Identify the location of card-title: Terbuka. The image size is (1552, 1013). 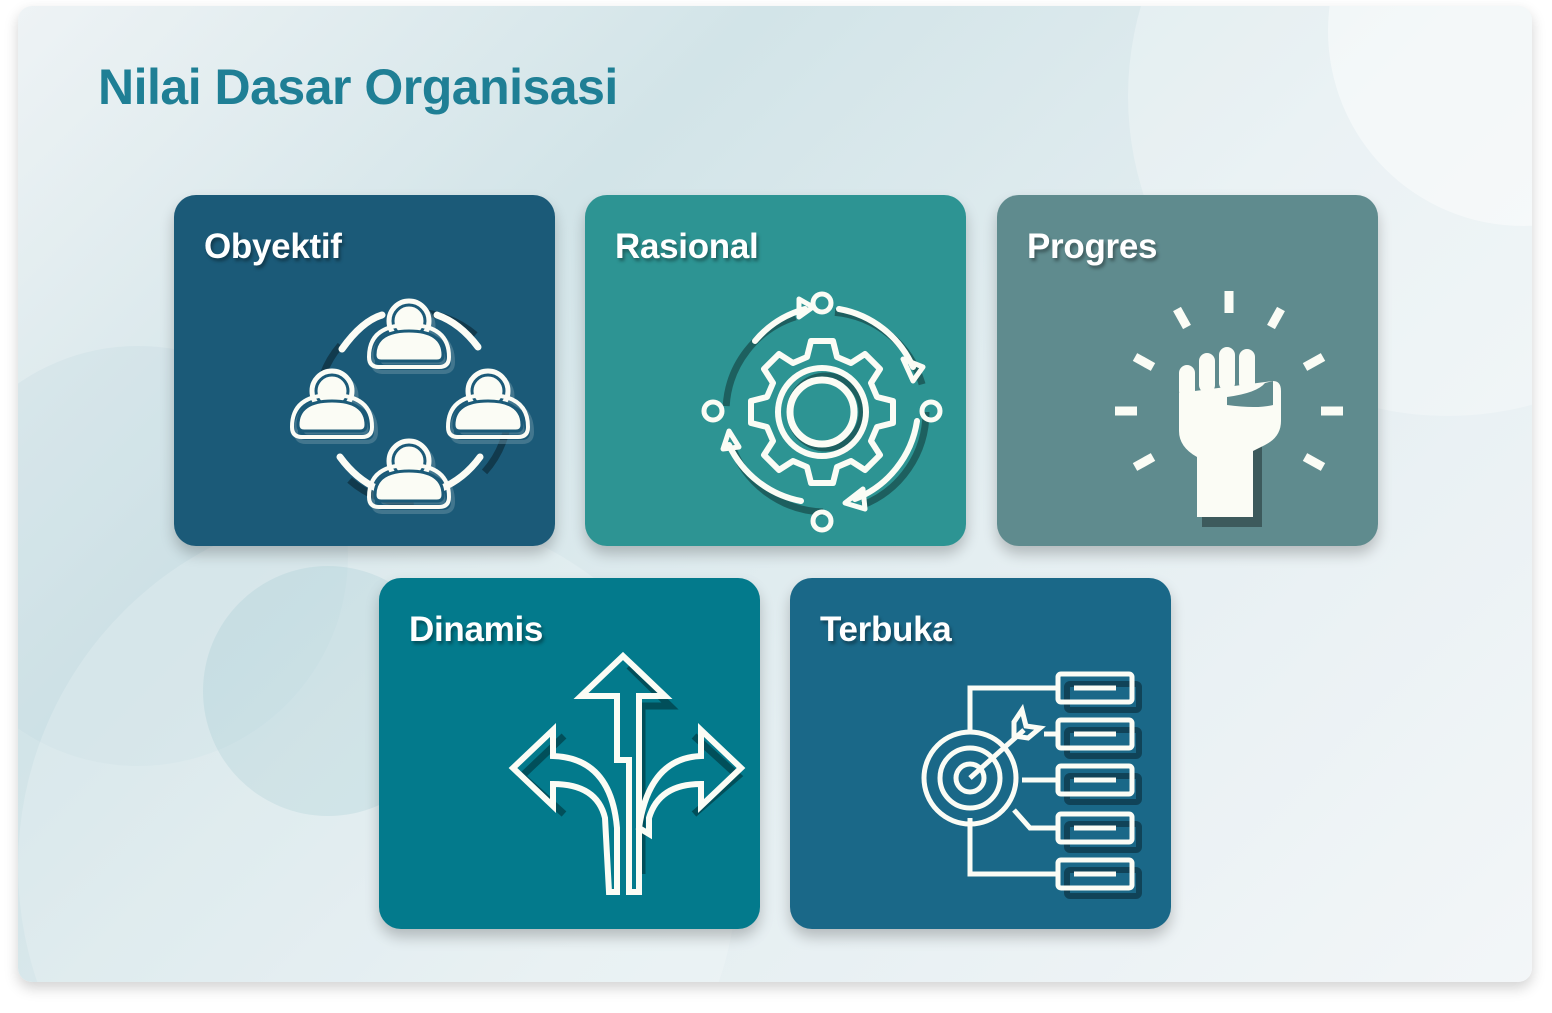
(886, 629).